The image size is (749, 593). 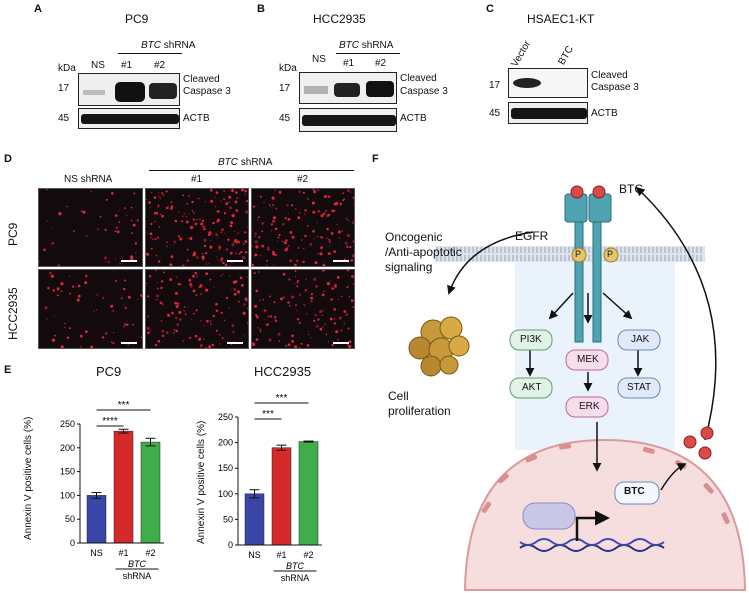 I want to click on panel-label-d: D, so click(x=8, y=159).